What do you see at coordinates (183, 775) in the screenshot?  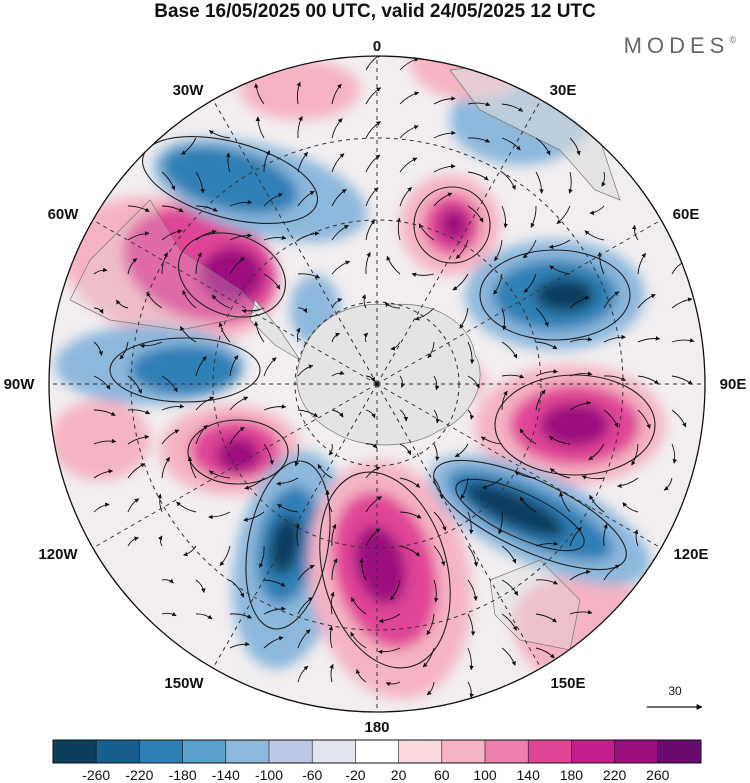 I see `colorbar-tick-label: -180` at bounding box center [183, 775].